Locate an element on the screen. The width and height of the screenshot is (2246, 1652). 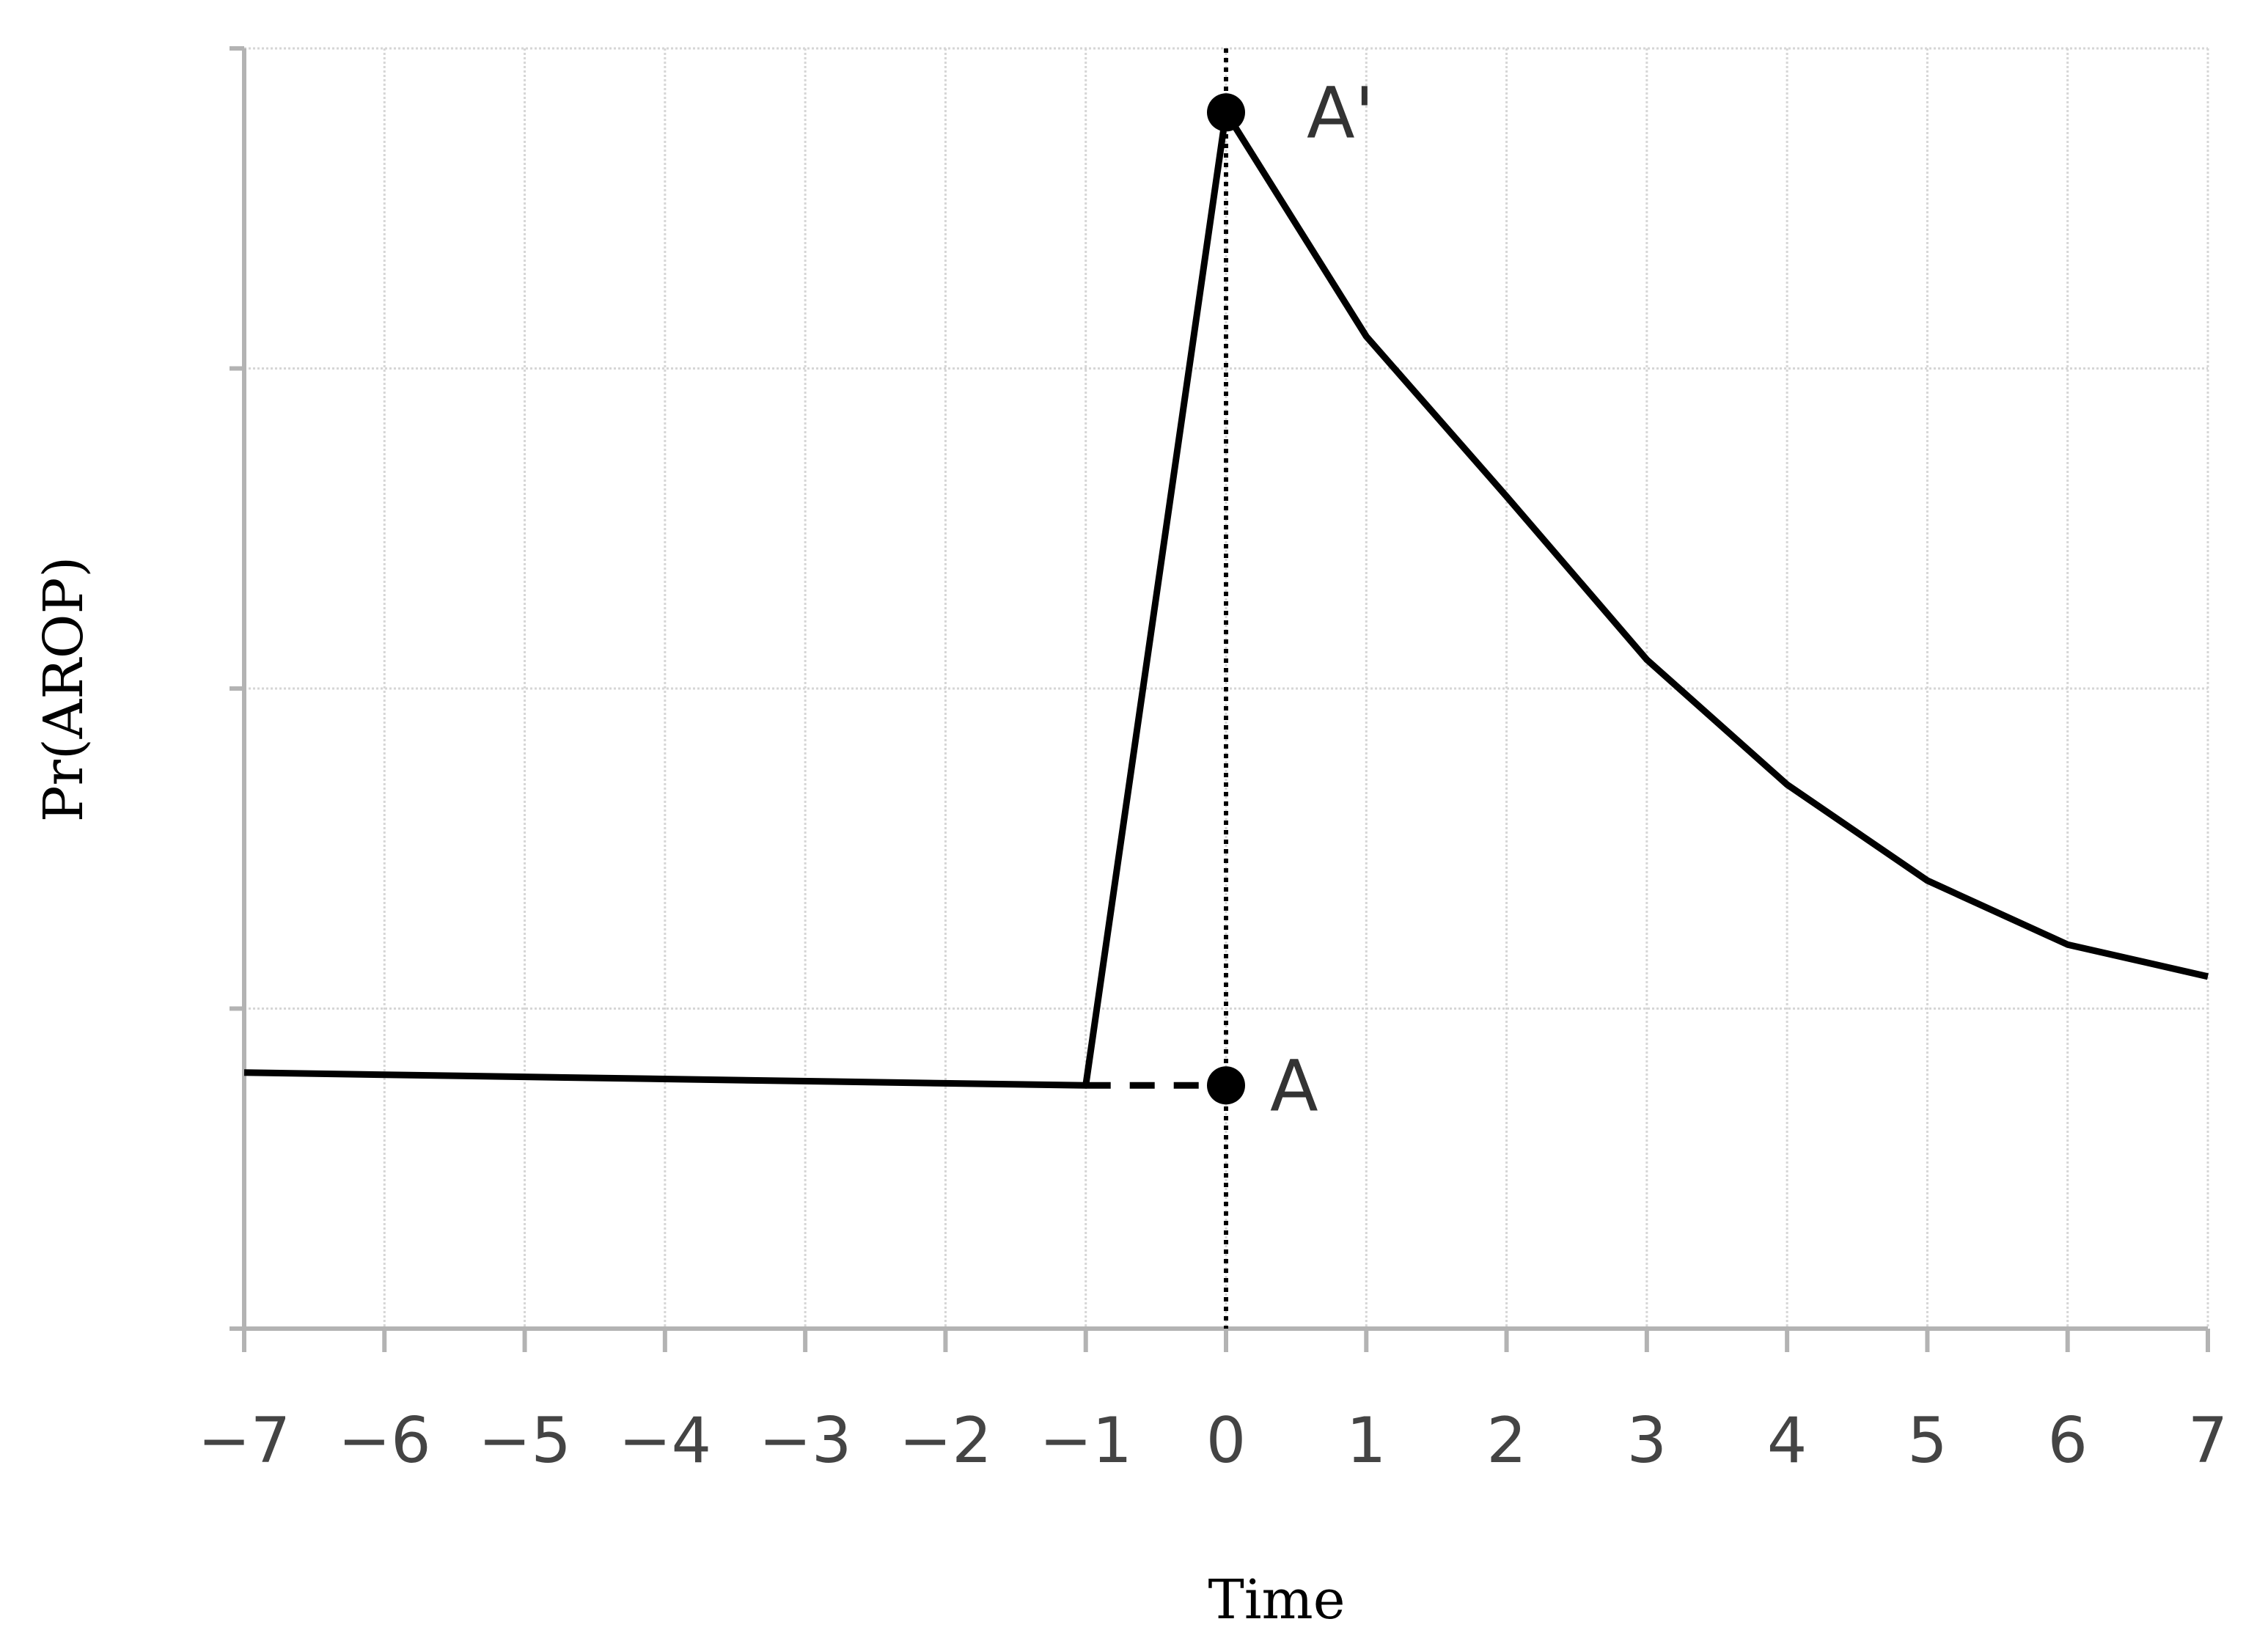
x-tick-label: 3 is located at coordinates (1646, 1440).